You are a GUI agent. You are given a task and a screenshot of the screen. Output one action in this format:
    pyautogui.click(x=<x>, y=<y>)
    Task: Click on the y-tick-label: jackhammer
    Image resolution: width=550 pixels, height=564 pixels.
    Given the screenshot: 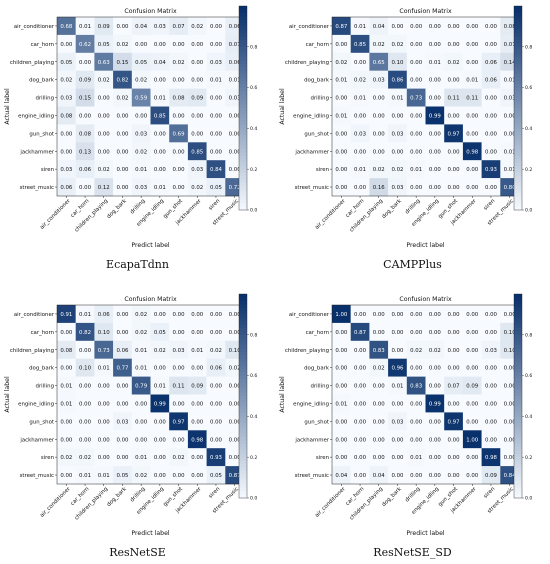 What is the action you would take?
    pyautogui.click(x=36, y=440)
    